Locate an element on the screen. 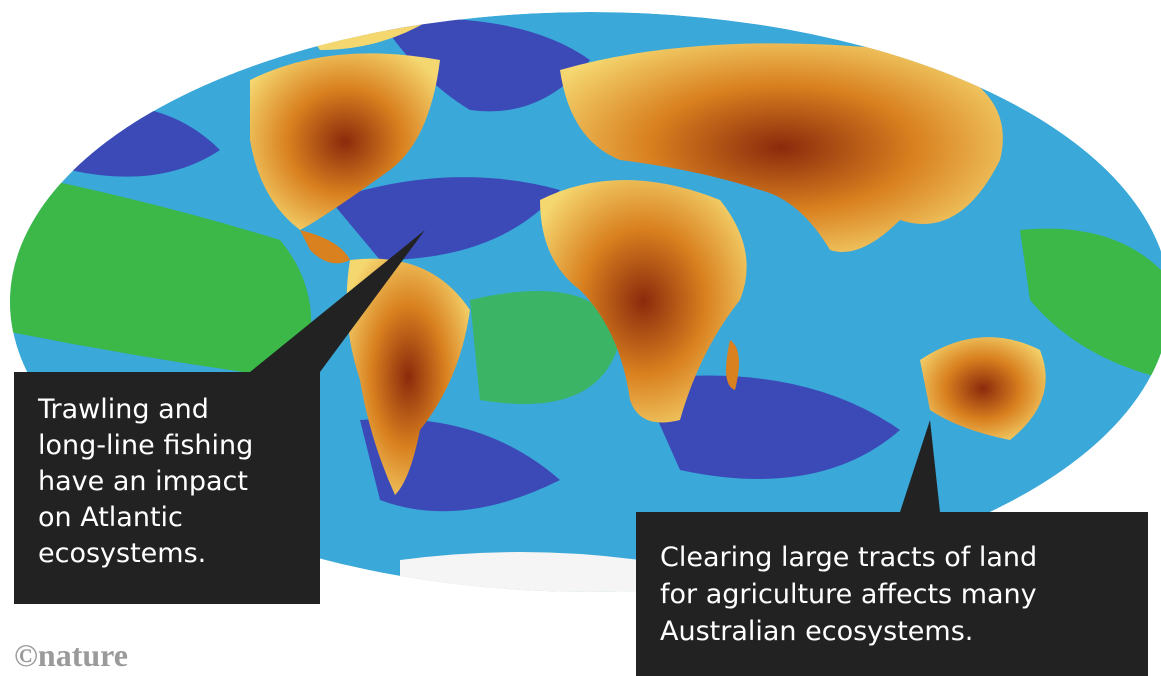 The height and width of the screenshot is (676, 1161). callout-text: Clearing large tracts of land is located at coordinates (848, 557).